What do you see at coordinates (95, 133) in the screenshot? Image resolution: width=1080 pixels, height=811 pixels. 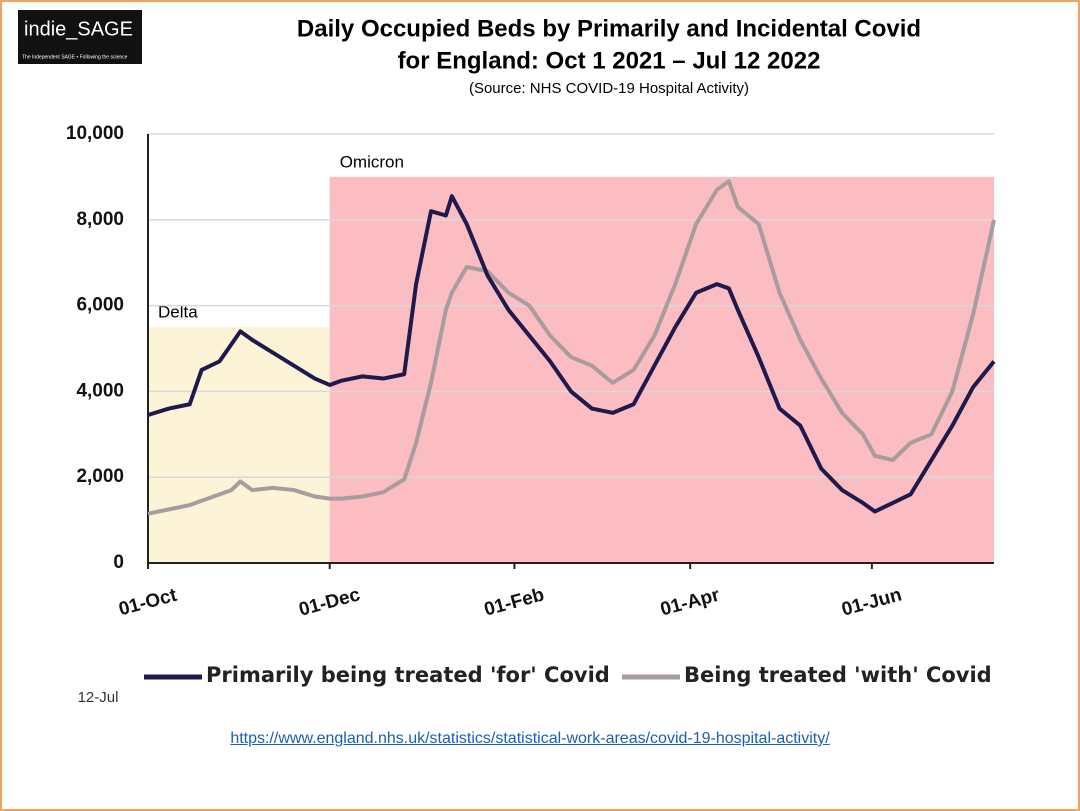 I see `y-tick-label: 10,000` at bounding box center [95, 133].